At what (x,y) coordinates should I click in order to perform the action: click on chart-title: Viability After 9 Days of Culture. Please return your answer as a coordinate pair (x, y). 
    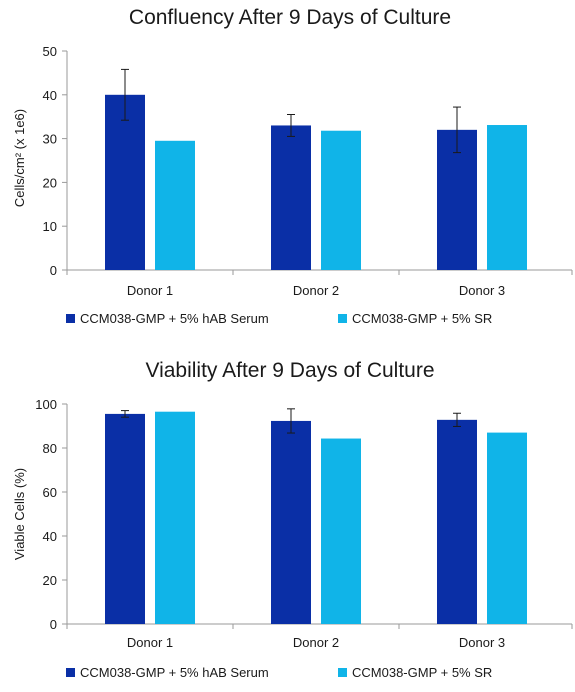
    Looking at the image, I should click on (289, 370).